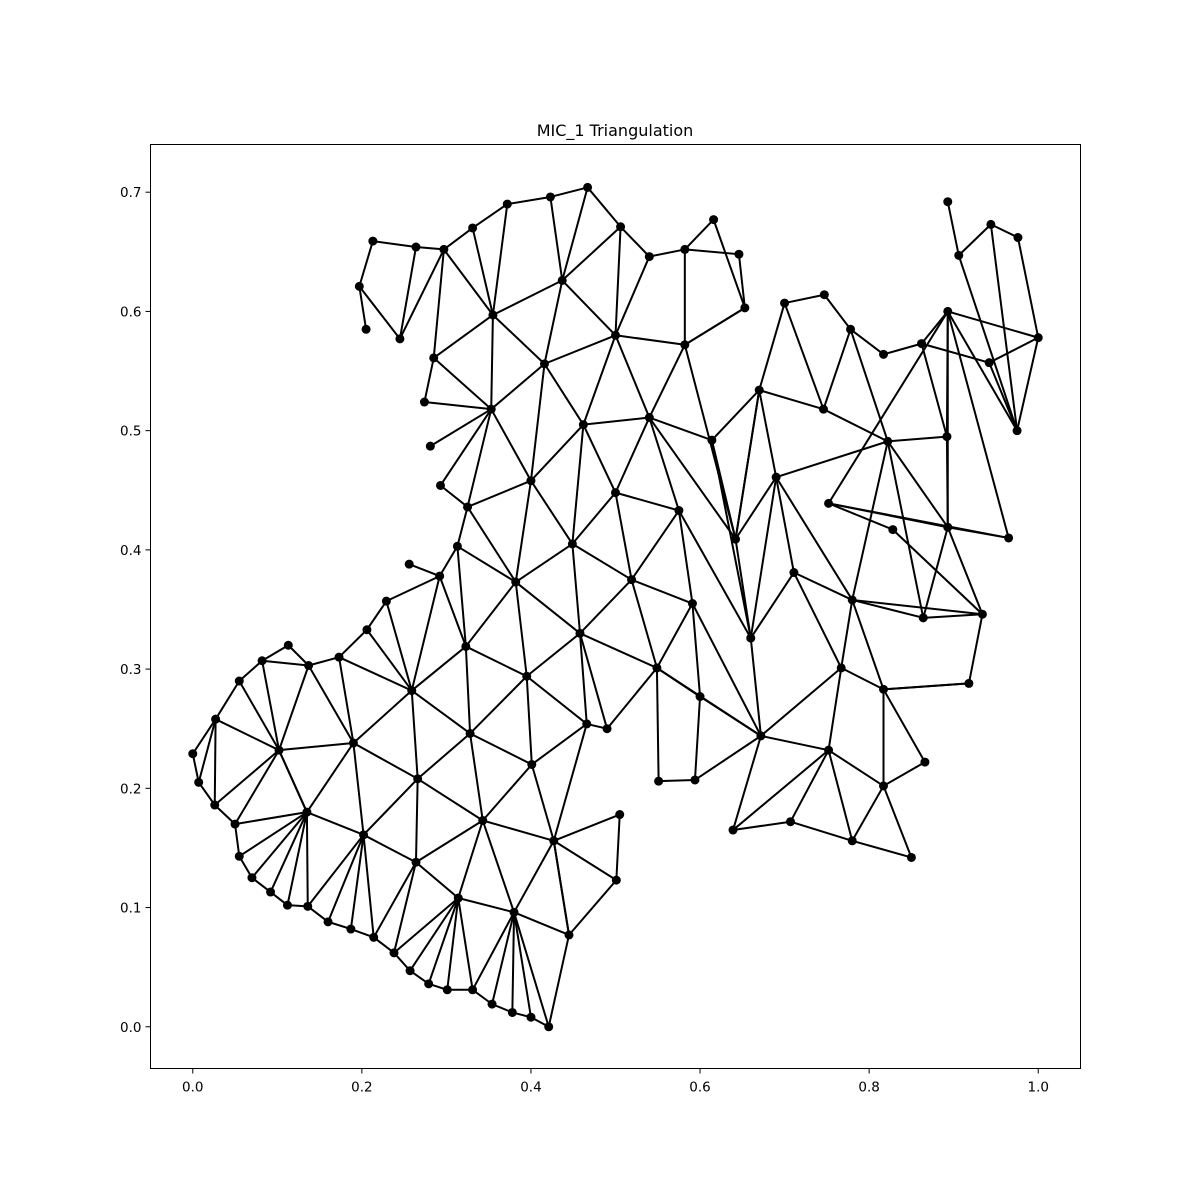 Image resolution: width=1200 pixels, height=1200 pixels. Describe the element at coordinates (530, 1088) in the screenshot. I see `x-tick-label: 0.4` at that location.